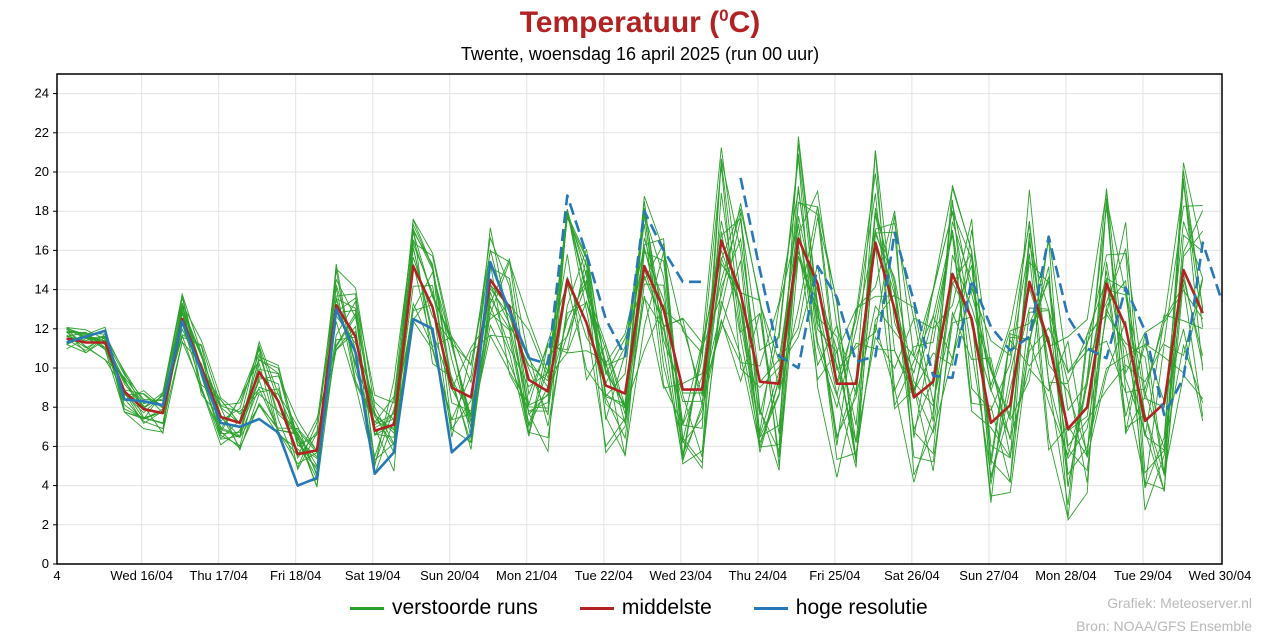 Image resolution: width=1280 pixels, height=640 pixels. What do you see at coordinates (373, 575) in the screenshot?
I see `x-tick-label: Sat 19/04` at bounding box center [373, 575].